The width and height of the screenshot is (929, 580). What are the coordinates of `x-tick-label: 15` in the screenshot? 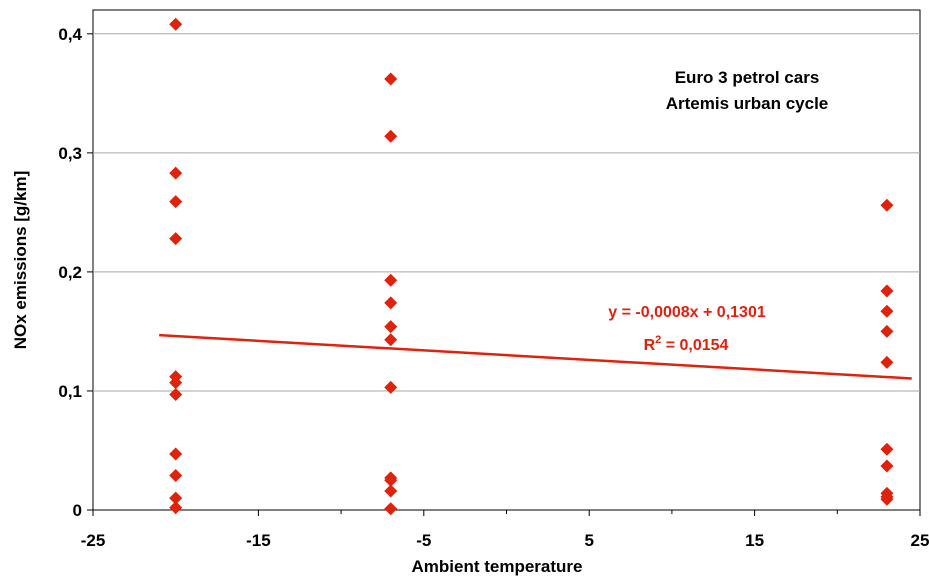 It's located at (754, 540).